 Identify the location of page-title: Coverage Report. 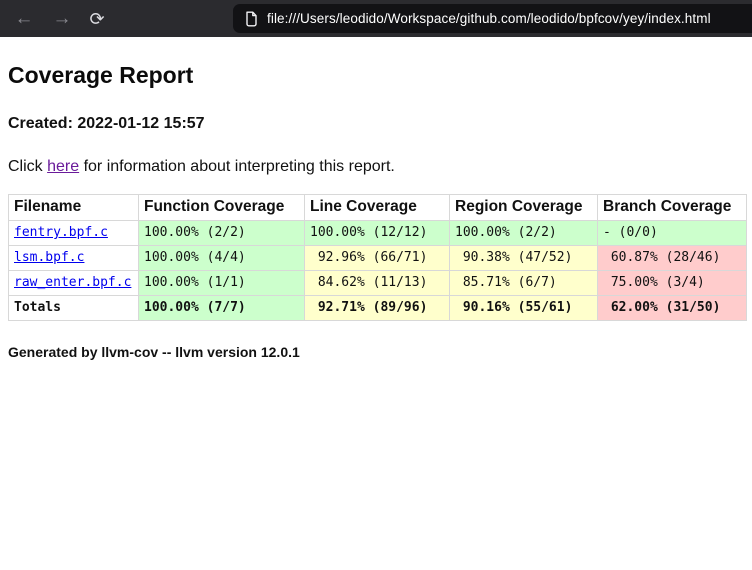
(101, 75).